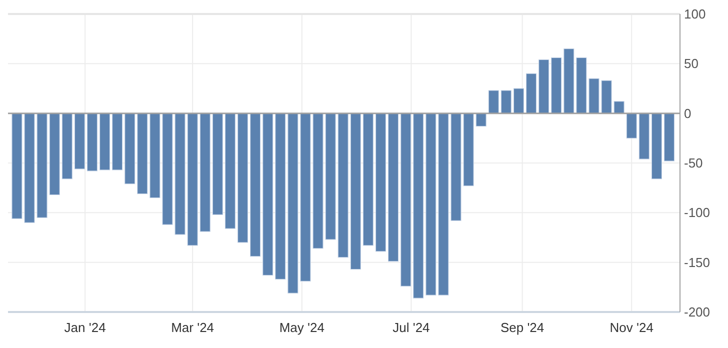 The height and width of the screenshot is (348, 728). What do you see at coordinates (632, 327) in the screenshot?
I see `x-tick-label: Nov '24` at bounding box center [632, 327].